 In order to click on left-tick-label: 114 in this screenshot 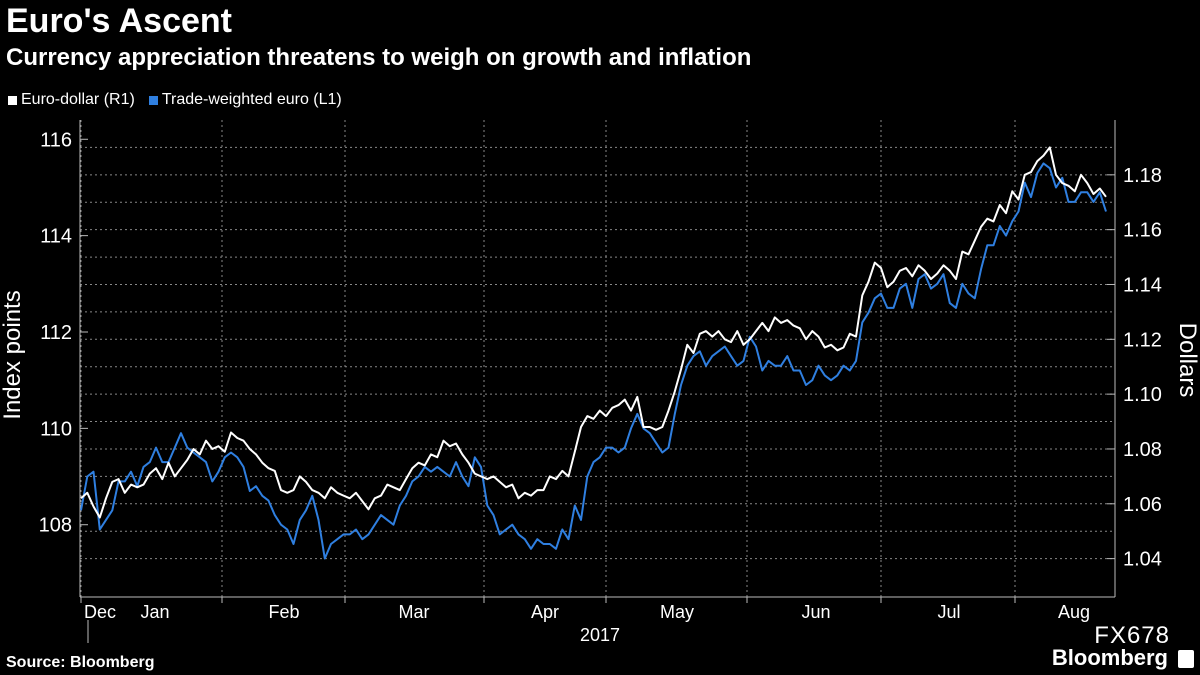, I will do `click(56, 237)`.